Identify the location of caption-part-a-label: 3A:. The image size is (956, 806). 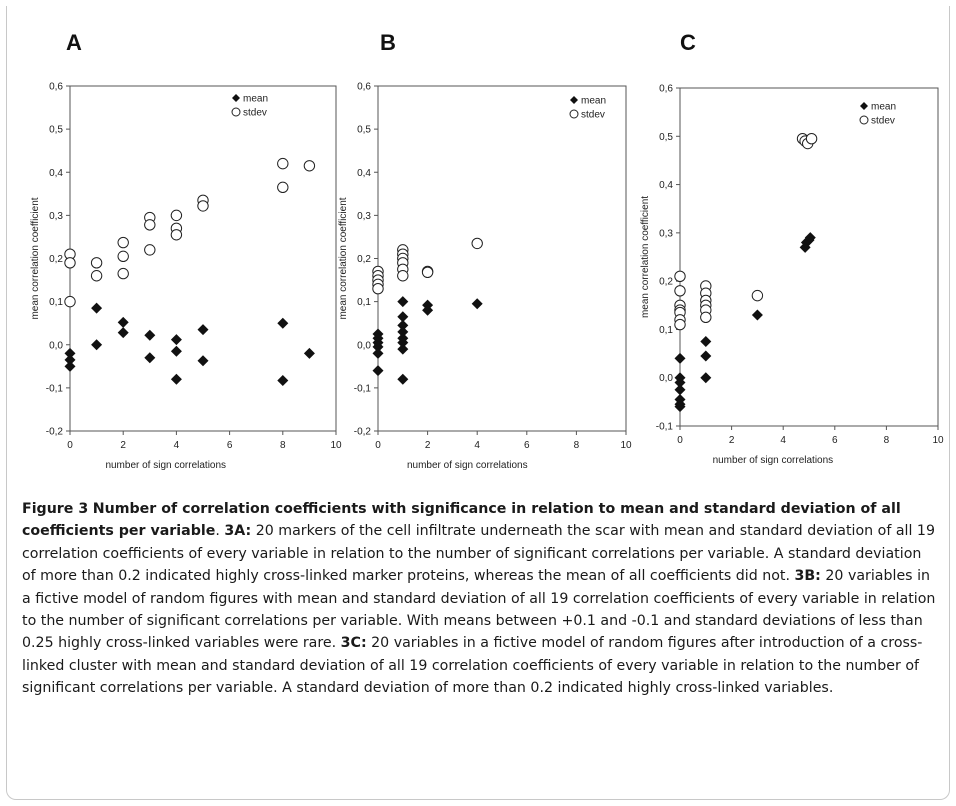
(238, 531).